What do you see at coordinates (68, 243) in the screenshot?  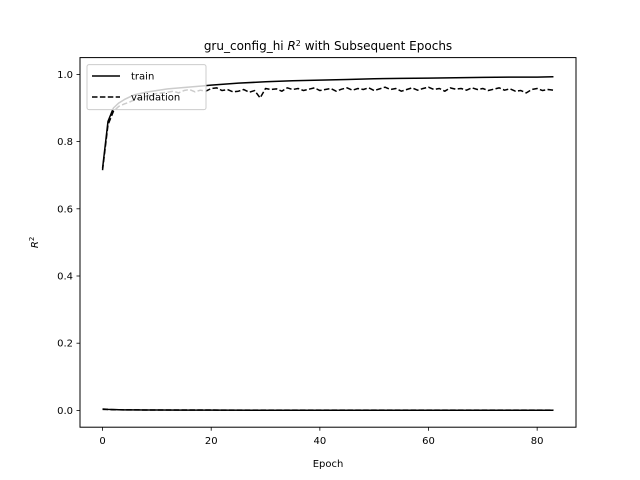 I see `y-axis: 0.0 0.2 0.4 0.6 0.8 1.0` at bounding box center [68, 243].